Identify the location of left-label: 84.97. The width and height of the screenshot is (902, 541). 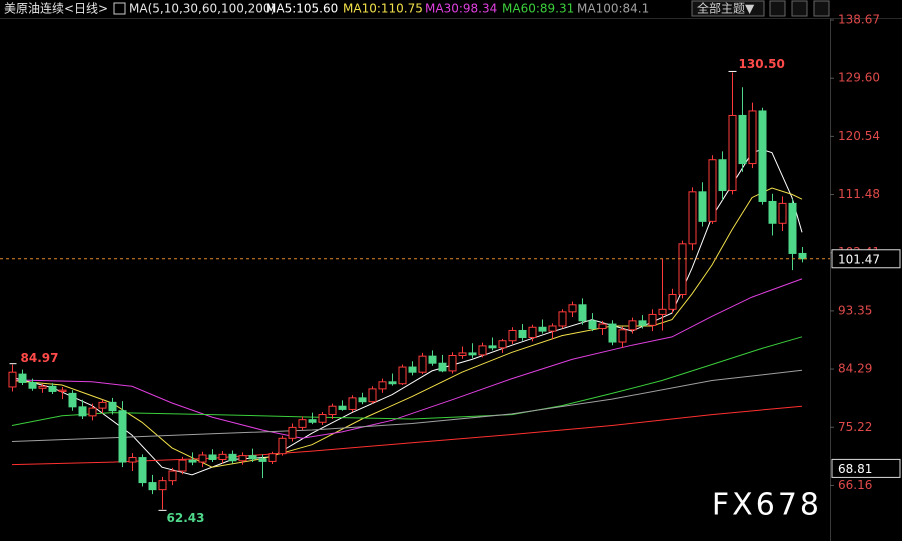
(40, 358).